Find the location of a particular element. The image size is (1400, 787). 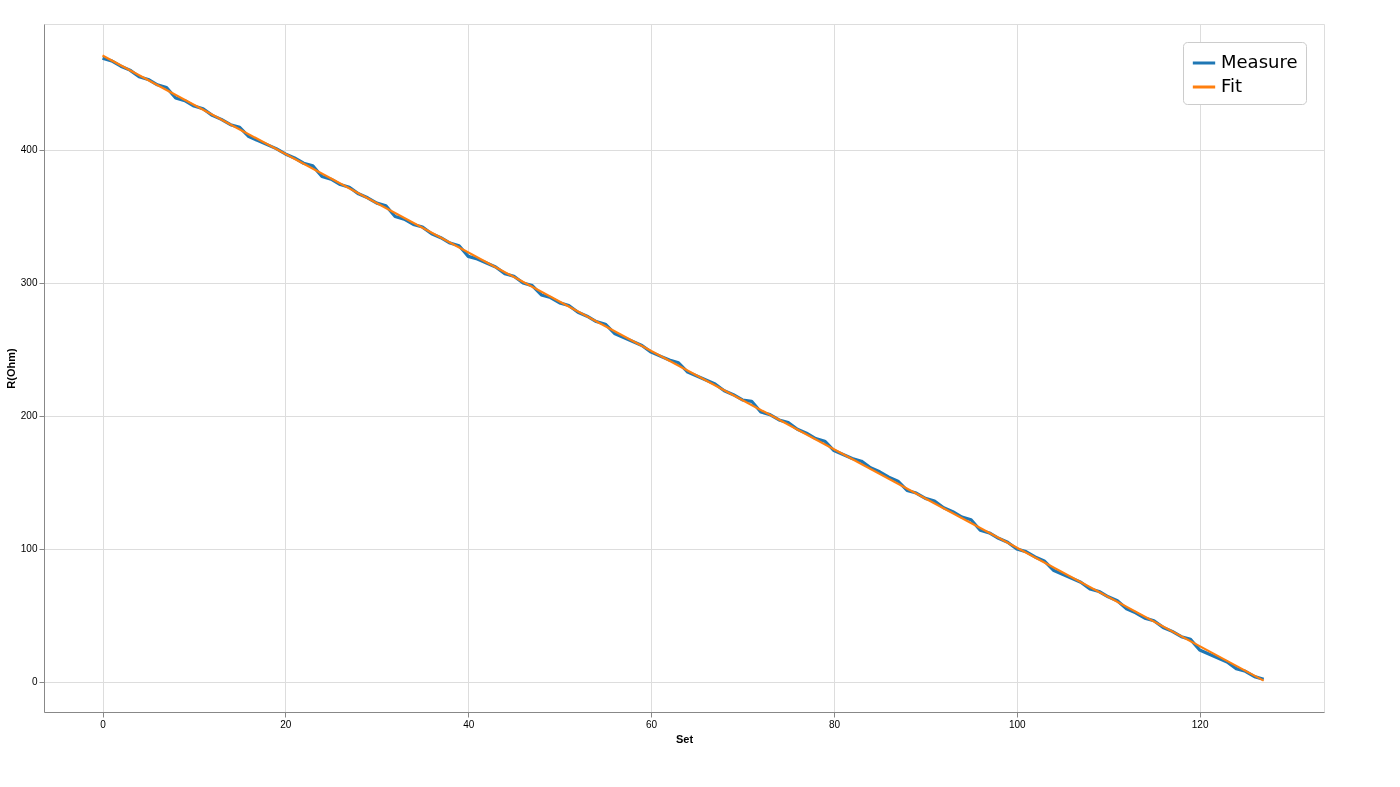

x-tick-label: 40 is located at coordinates (469, 724).